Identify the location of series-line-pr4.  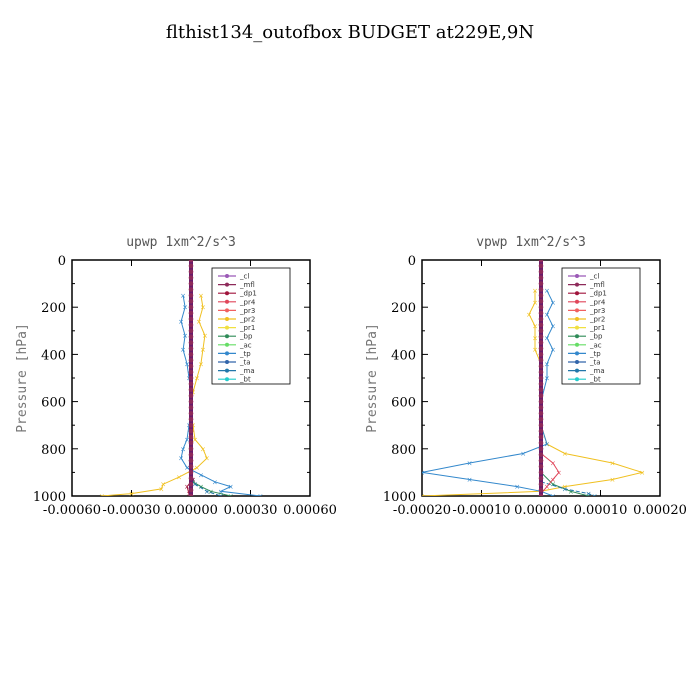
(550, 473).